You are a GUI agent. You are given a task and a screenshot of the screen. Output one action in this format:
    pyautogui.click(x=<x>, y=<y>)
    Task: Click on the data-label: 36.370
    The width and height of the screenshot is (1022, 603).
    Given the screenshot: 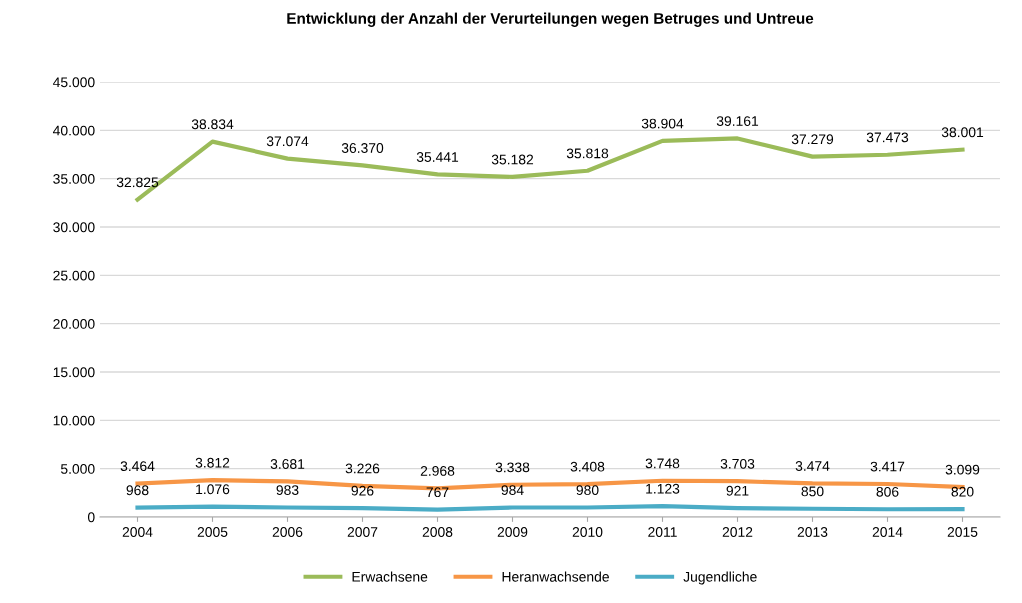 What is the action you would take?
    pyautogui.click(x=362, y=148)
    